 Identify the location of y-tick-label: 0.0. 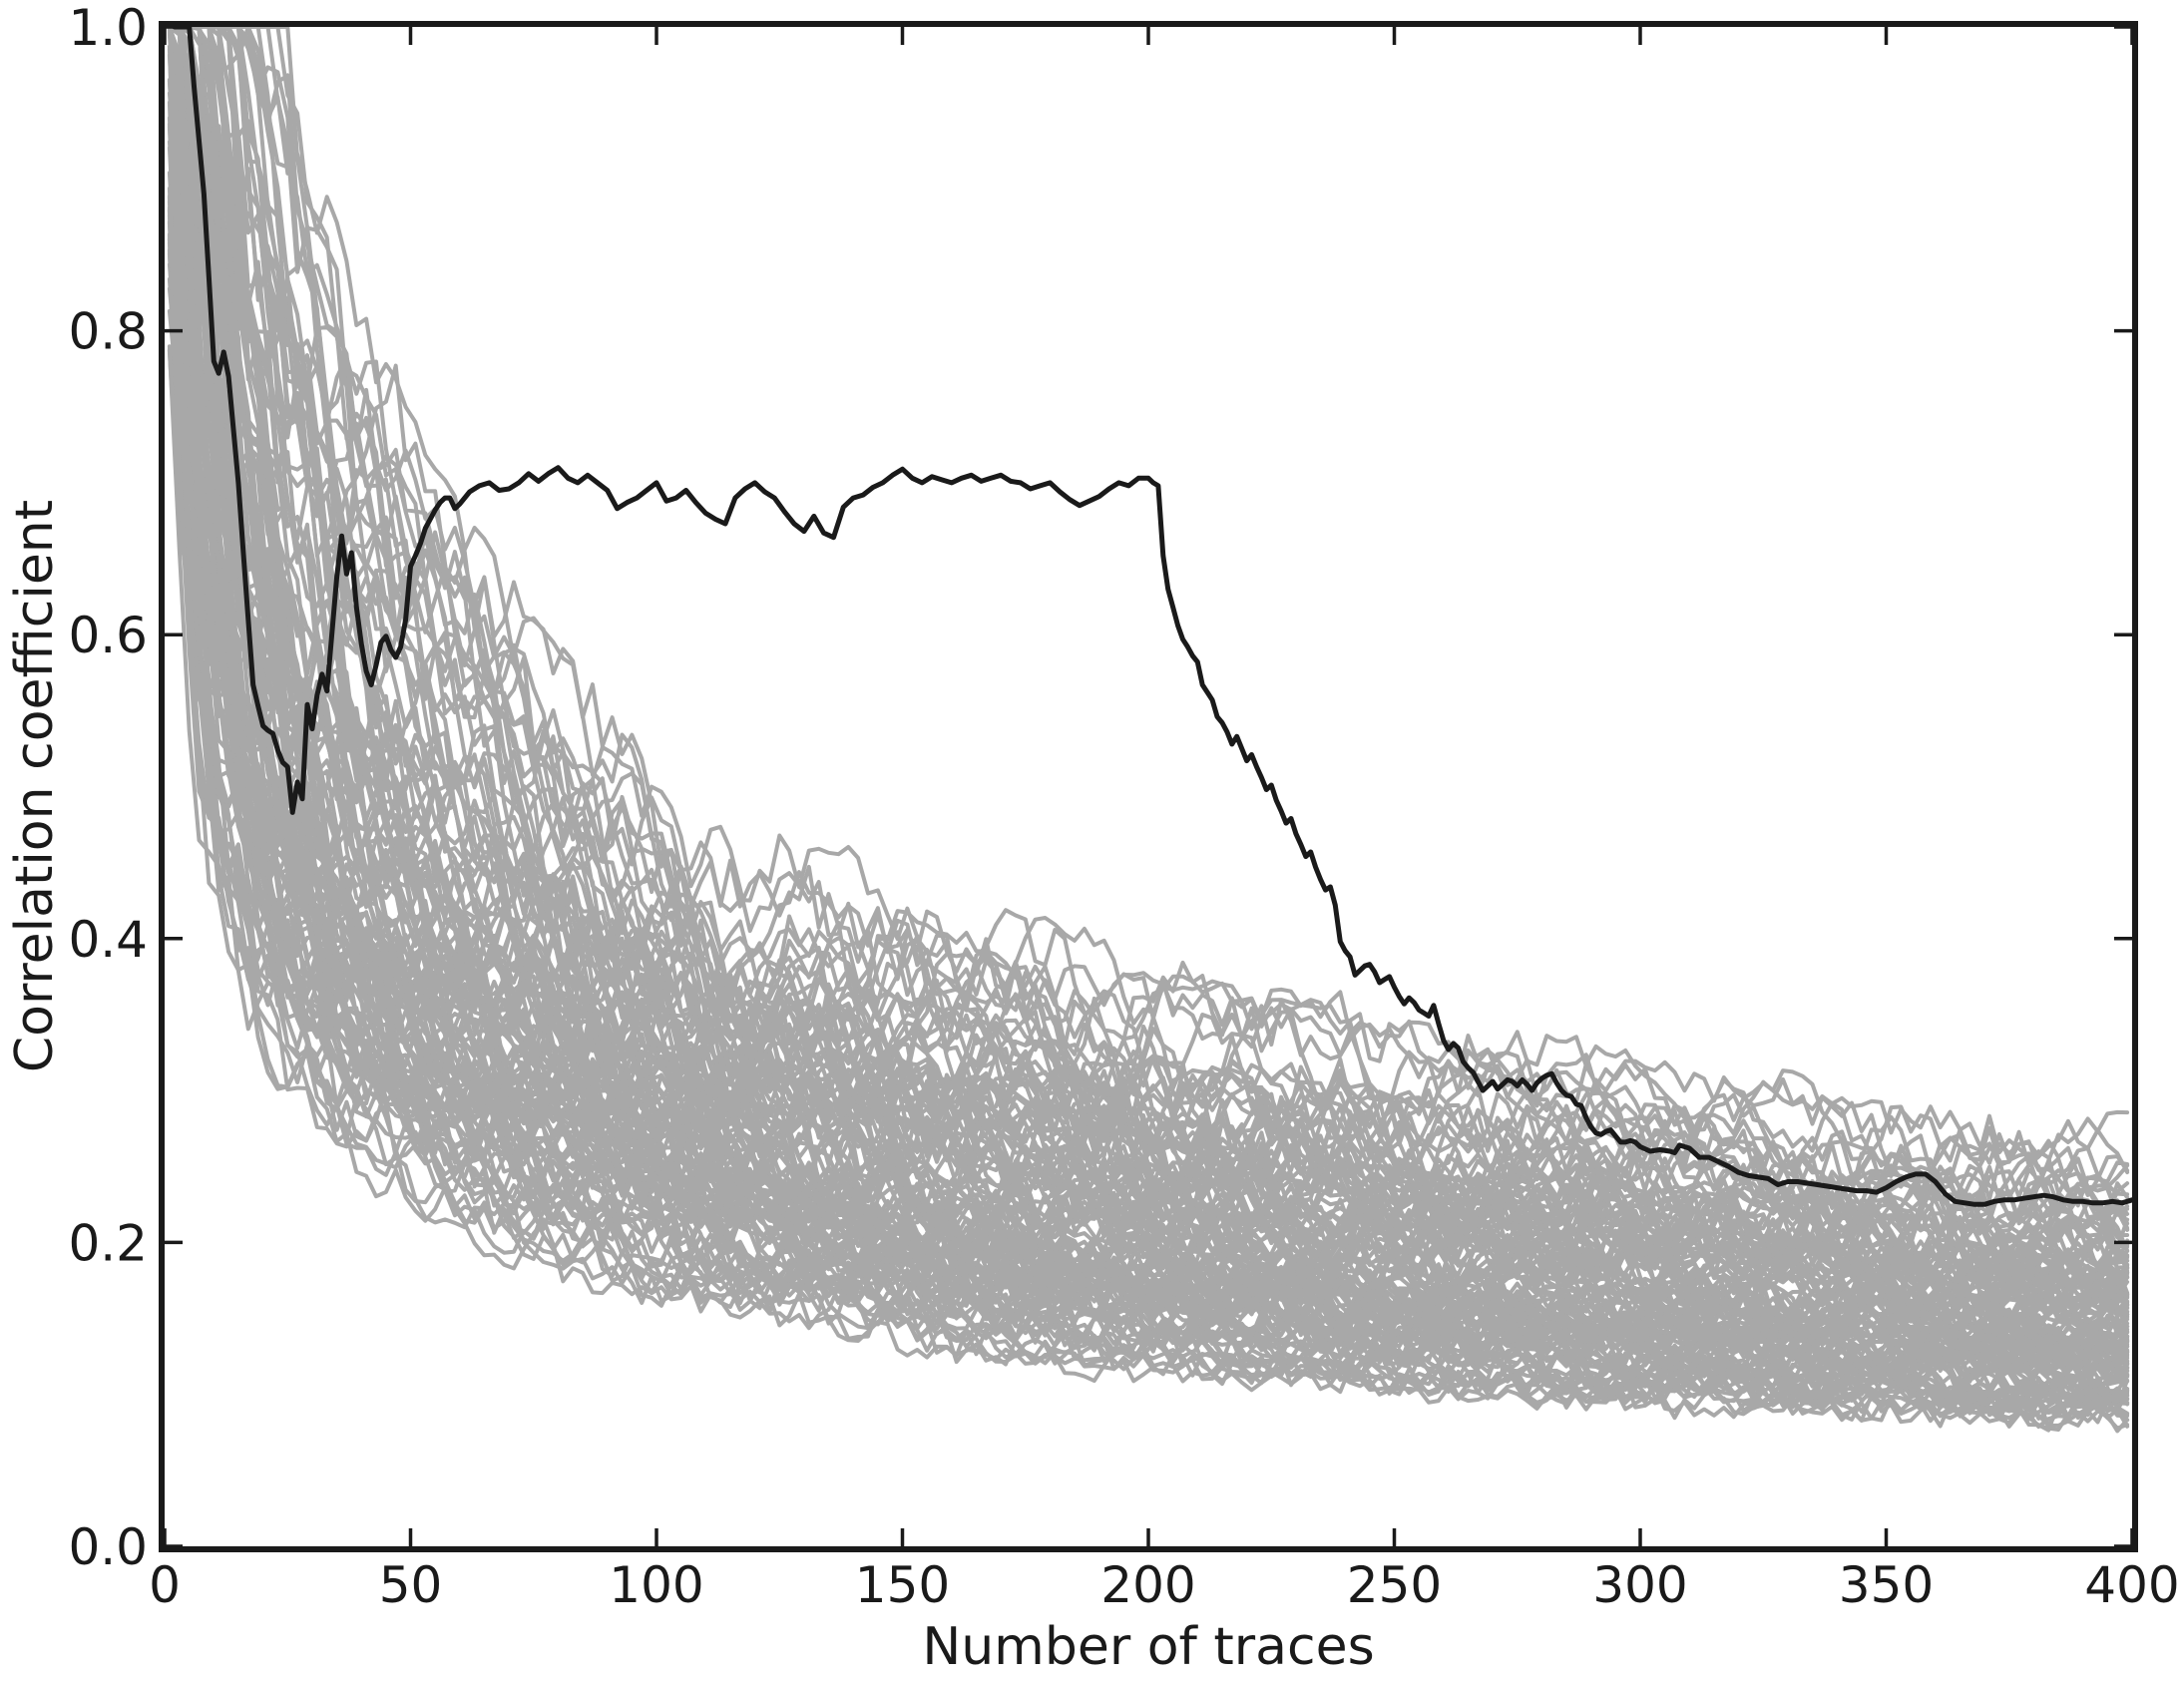
(108, 1547).